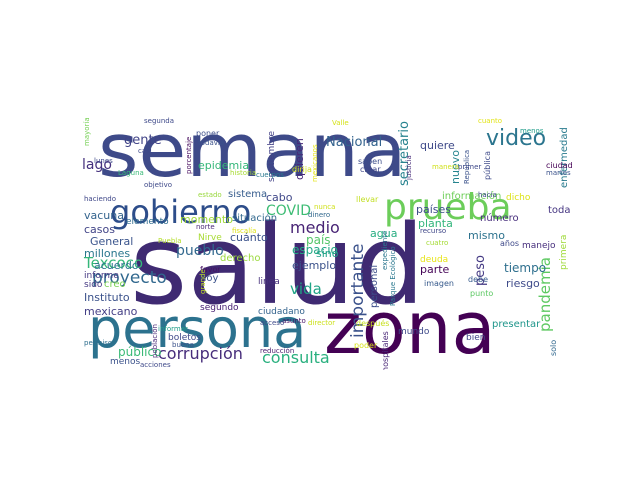  I want to click on word-pais: país, so click(318, 240).